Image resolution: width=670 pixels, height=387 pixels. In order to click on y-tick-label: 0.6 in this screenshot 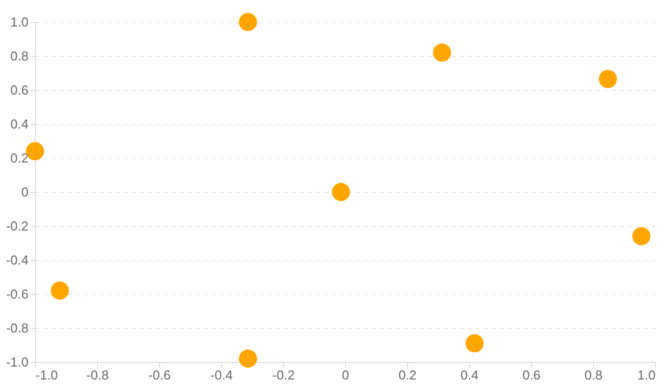, I will do `click(19, 90)`.